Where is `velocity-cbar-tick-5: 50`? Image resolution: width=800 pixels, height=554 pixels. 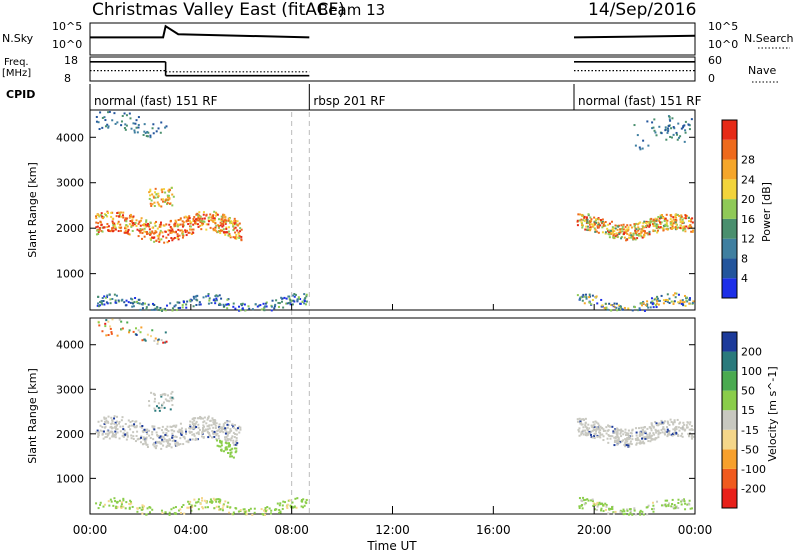
velocity-cbar-tick-5: 50 is located at coordinates (748, 391).